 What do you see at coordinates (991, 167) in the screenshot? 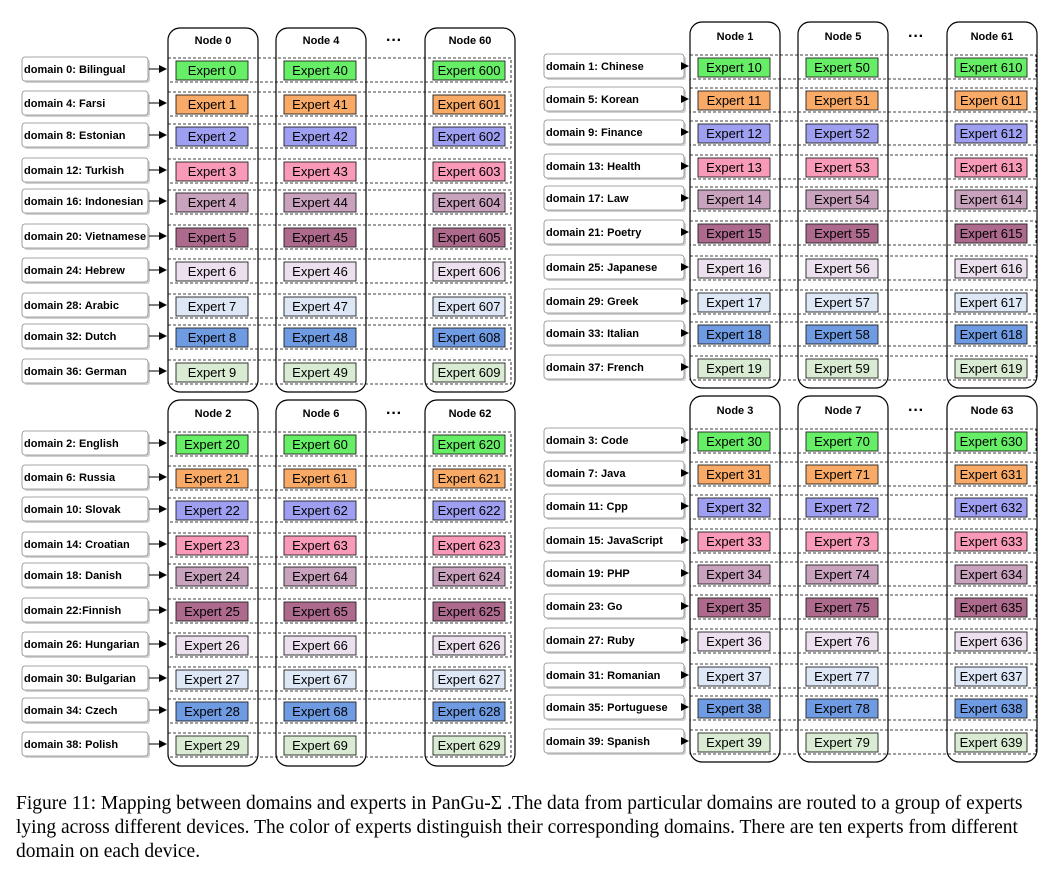
I see `expert-label: Expert 613` at bounding box center [991, 167].